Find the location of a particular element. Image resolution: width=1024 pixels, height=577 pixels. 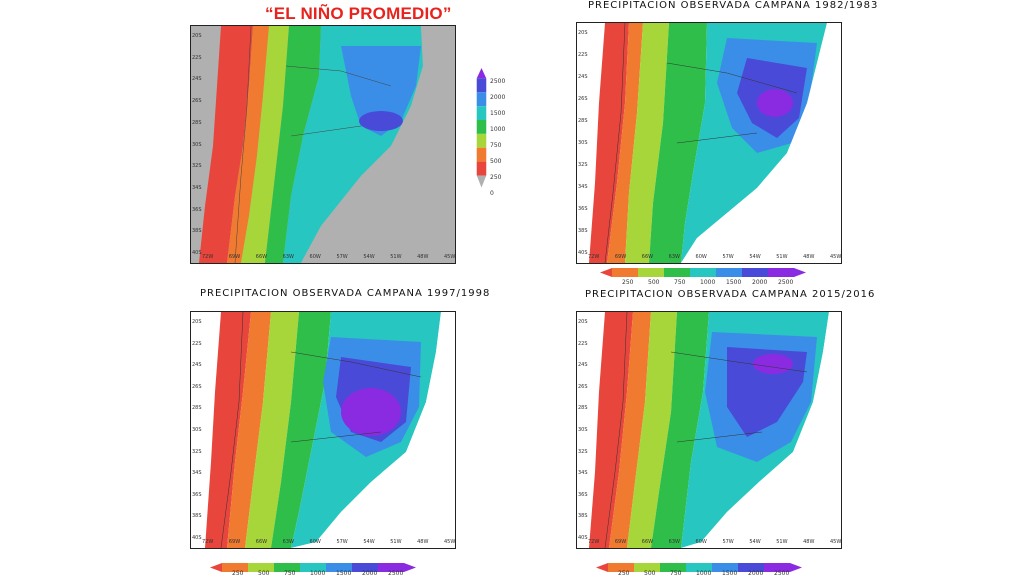

horizontal-colorbar-bottom-left is located at coordinates (313, 567).